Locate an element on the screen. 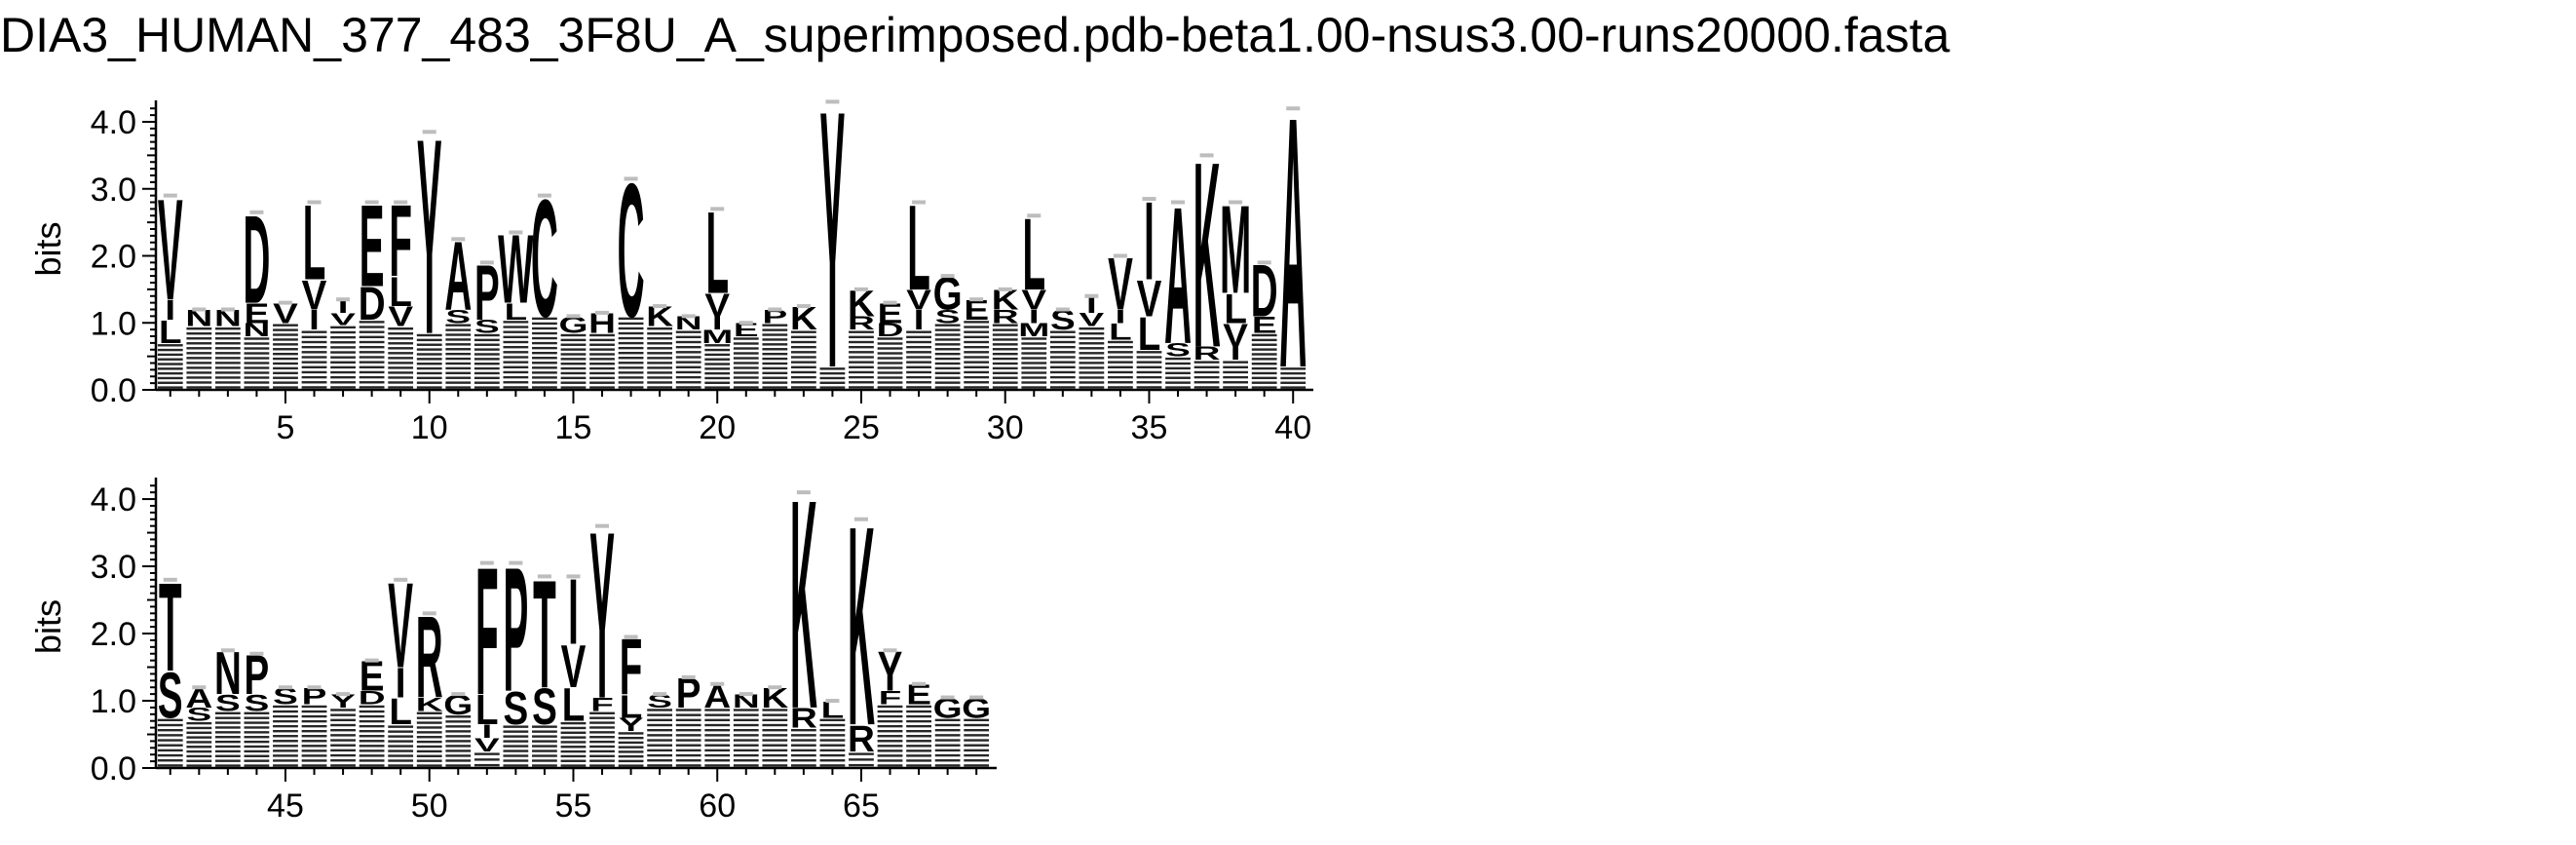 Image resolution: width=2576 pixels, height=845 pixels. logo-letter: E is located at coordinates (1264, 325).